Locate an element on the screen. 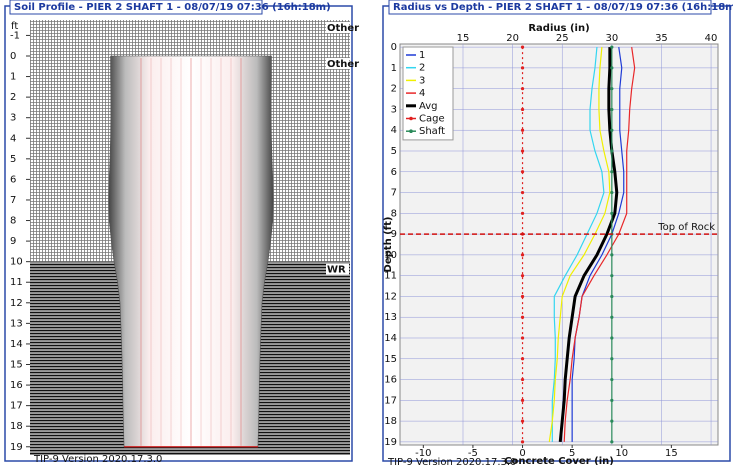 This screenshot has height=465, width=733. x2-axis-title: Concrete Cover (in) is located at coordinates (559, 460).